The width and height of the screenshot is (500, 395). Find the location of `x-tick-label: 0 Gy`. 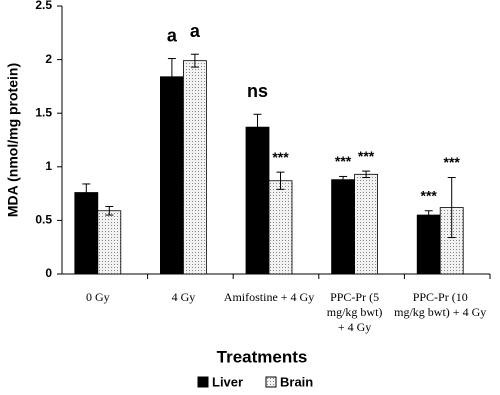

x-tick-label: 0 Gy is located at coordinates (98, 297).